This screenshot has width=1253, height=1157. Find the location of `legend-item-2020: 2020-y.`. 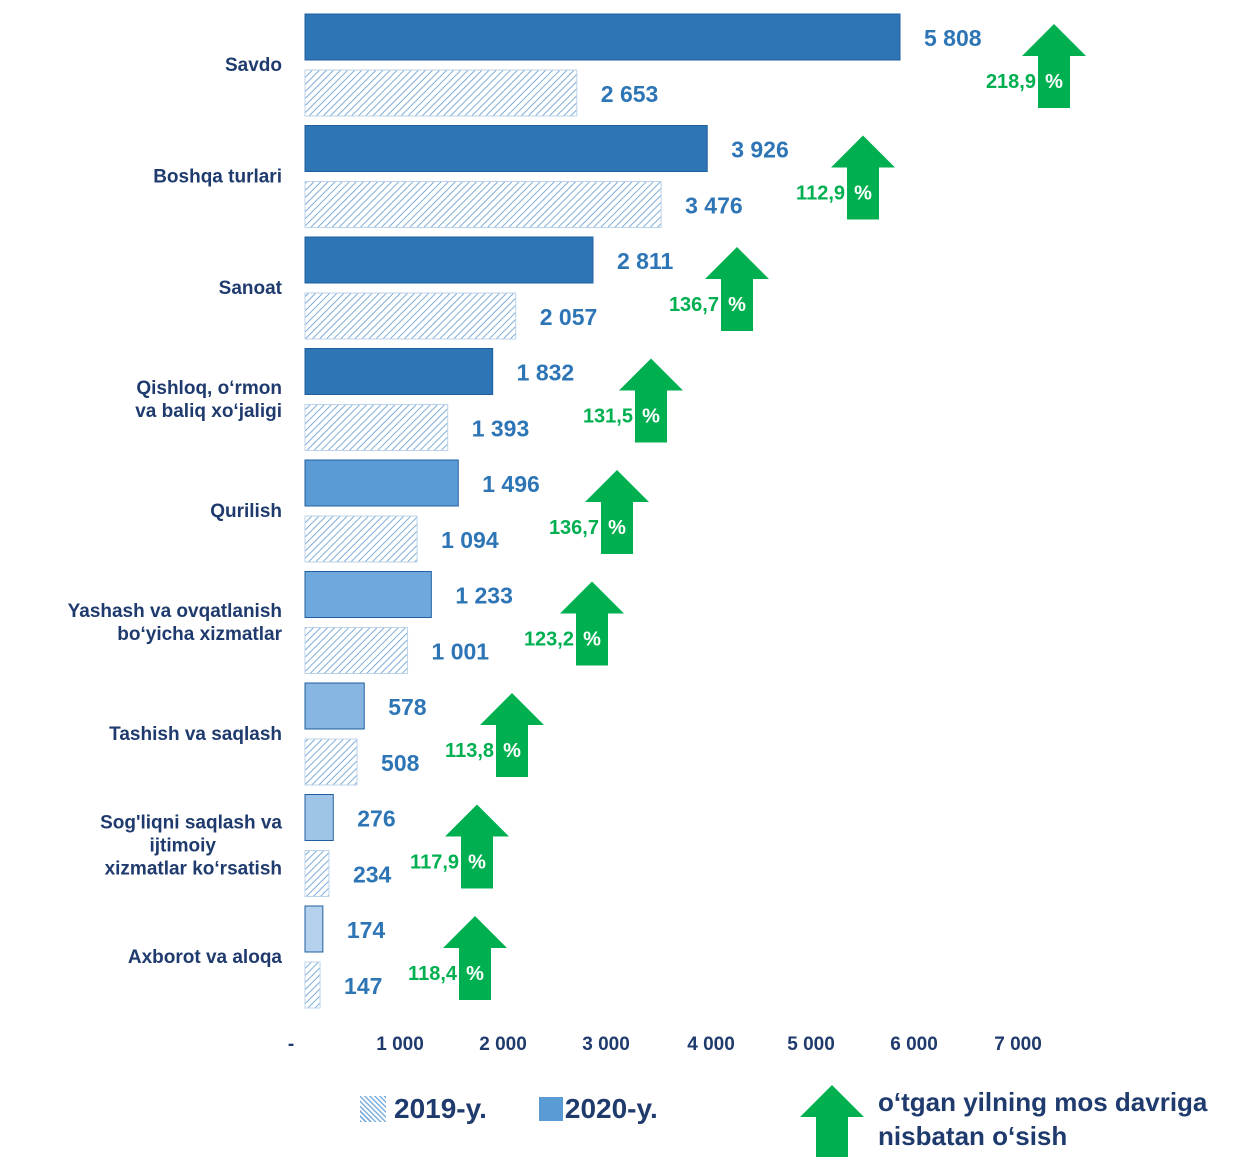

legend-item-2020: 2020-y. is located at coordinates (598, 1109).